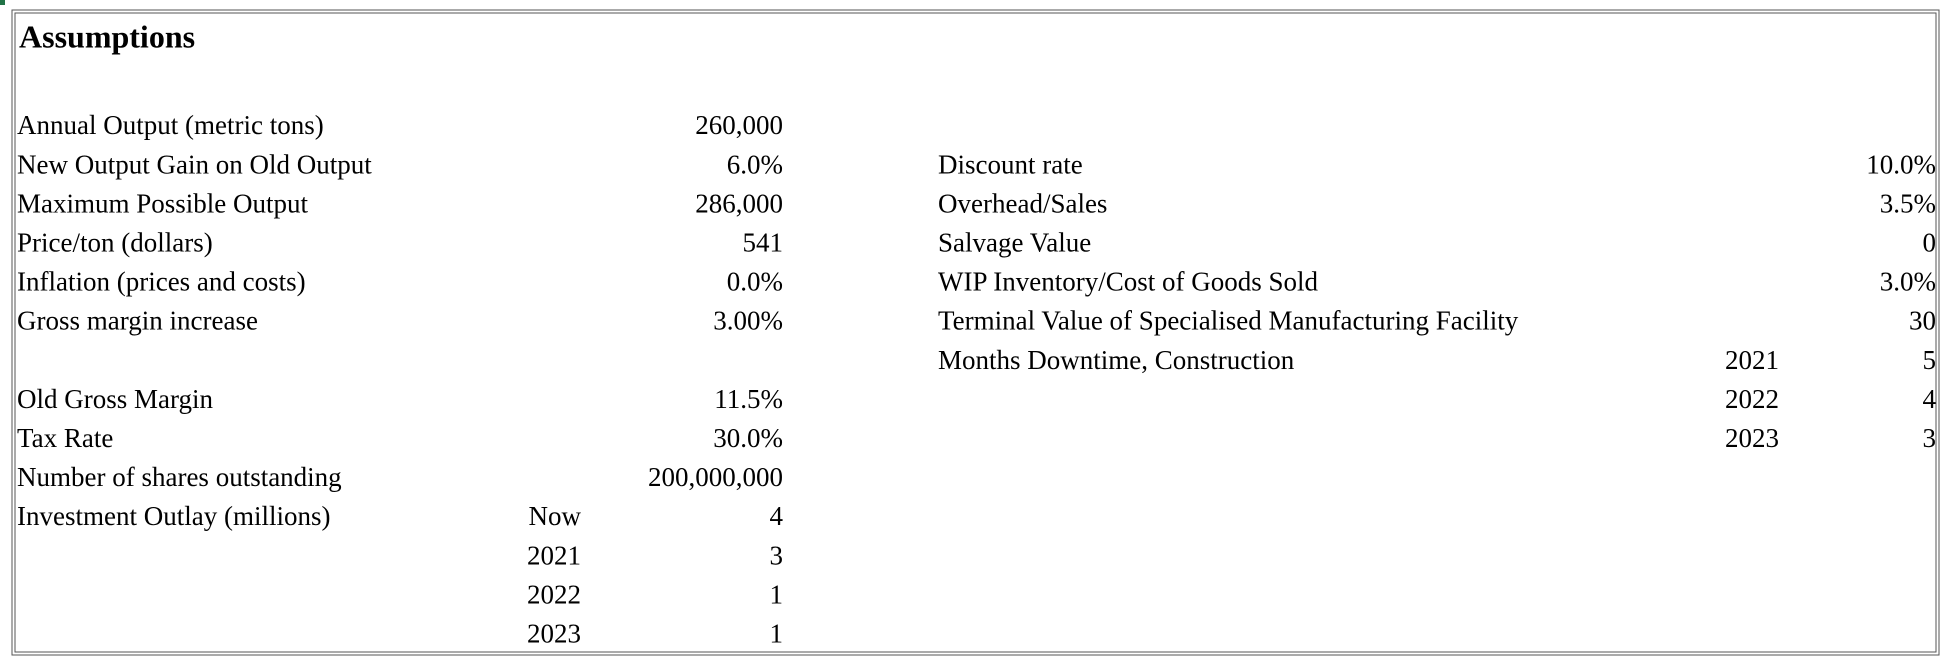 The height and width of the screenshot is (663, 1943). I want to click on cell-cursor, so click(2, 2).